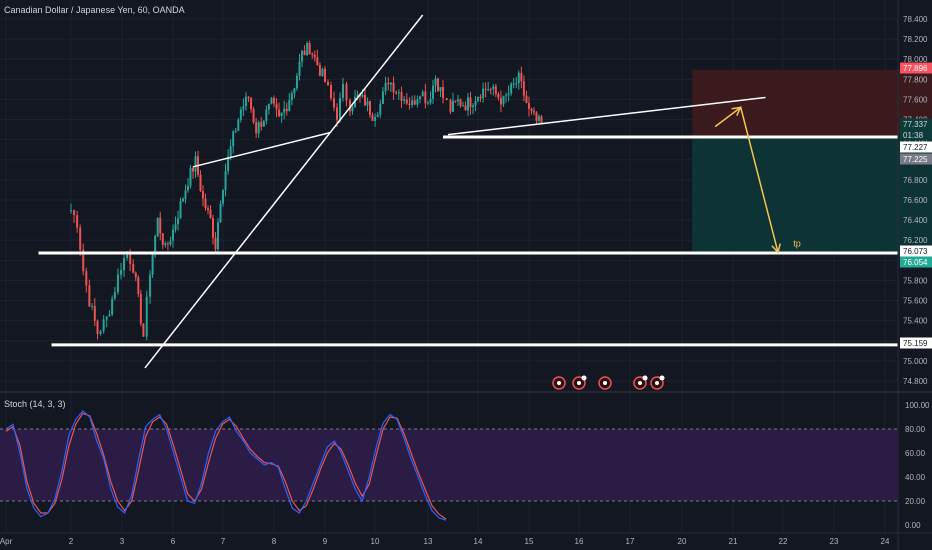 The height and width of the screenshot is (550, 932). Describe the element at coordinates (915, 501) in the screenshot. I see `stoch-tick-label: 20.00` at that location.